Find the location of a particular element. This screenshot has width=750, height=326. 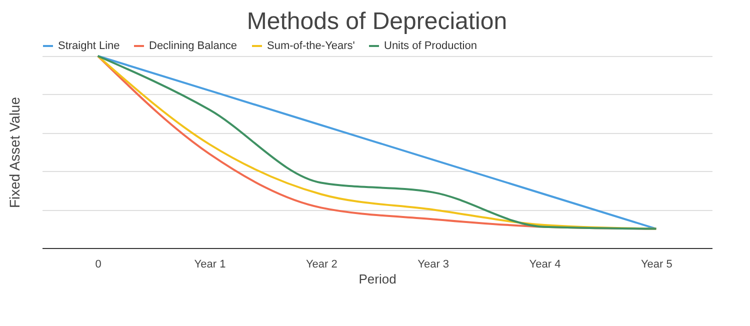

y-axis-title: Fixed Asset Value is located at coordinates (14, 152).